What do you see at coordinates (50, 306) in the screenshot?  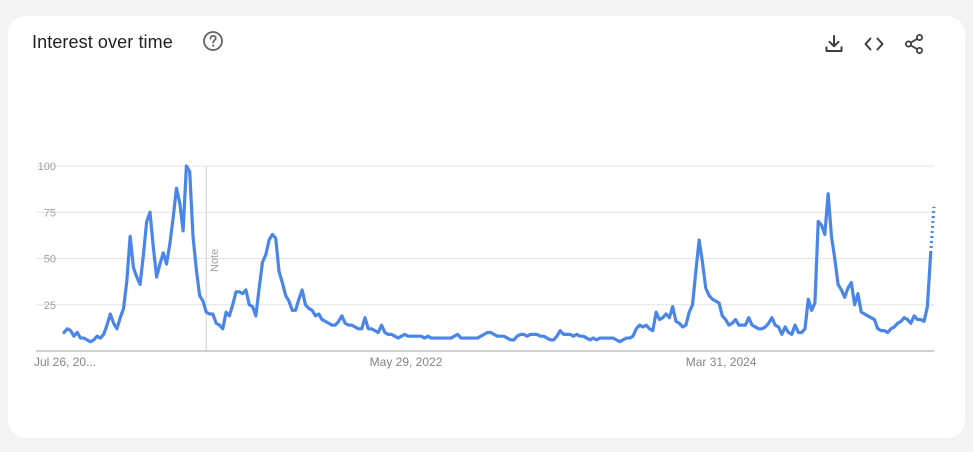 I see `y-tick-label: 25` at bounding box center [50, 306].